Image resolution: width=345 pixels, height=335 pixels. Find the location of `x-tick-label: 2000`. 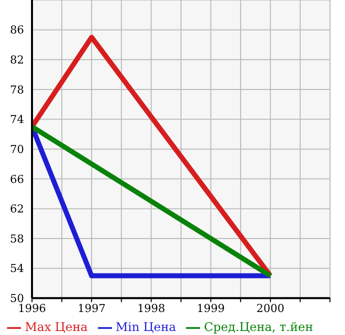

x-tick-label: 2000 is located at coordinates (270, 308).